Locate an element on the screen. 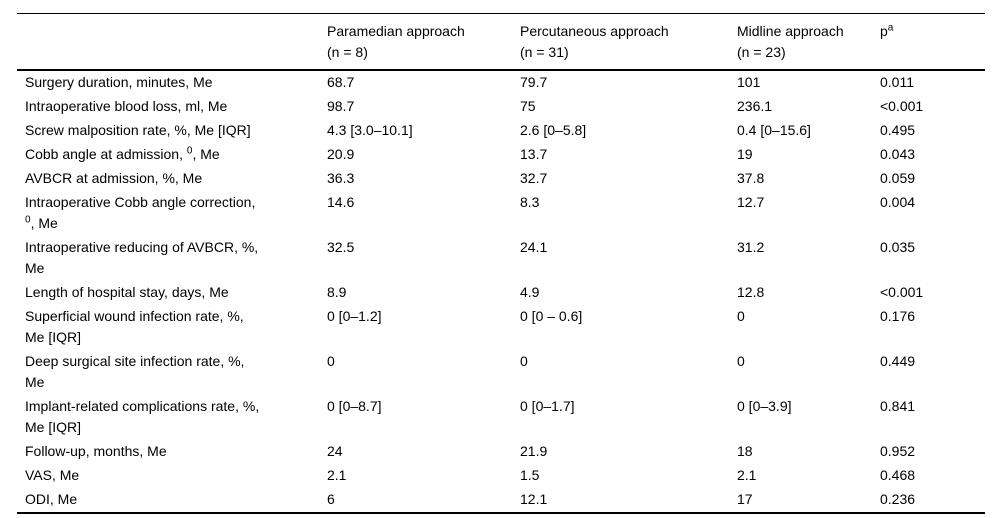 The image size is (1000, 518). midline-value-cell: 17 is located at coordinates (745, 499).